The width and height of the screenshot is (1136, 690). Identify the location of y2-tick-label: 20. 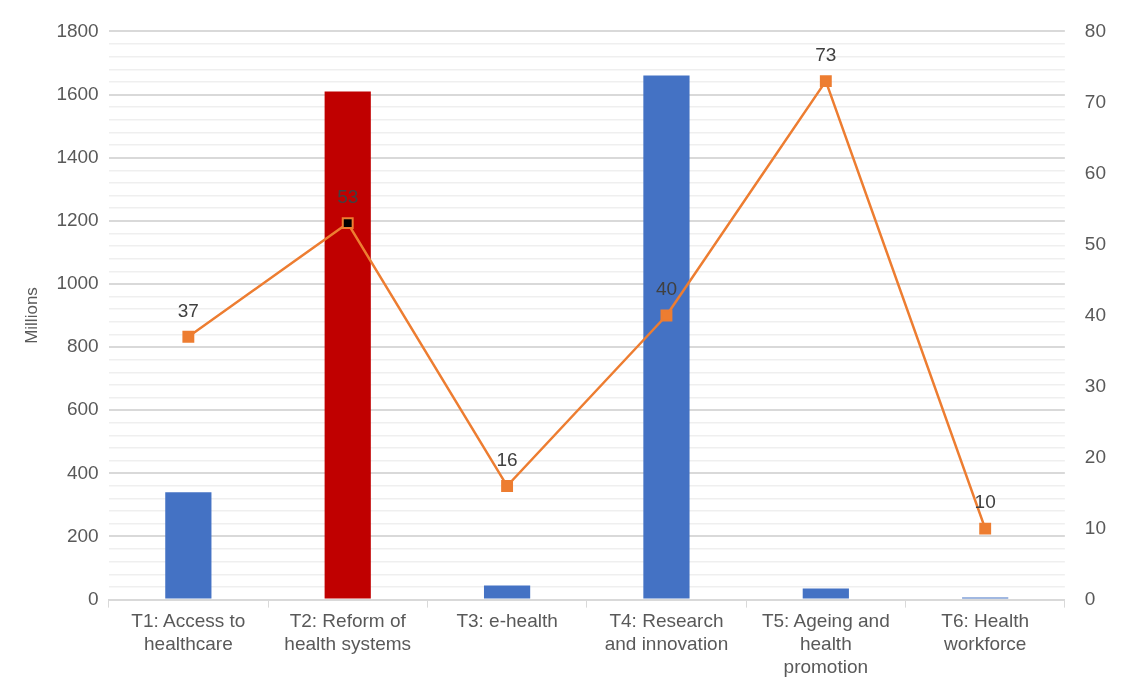
(1095, 456).